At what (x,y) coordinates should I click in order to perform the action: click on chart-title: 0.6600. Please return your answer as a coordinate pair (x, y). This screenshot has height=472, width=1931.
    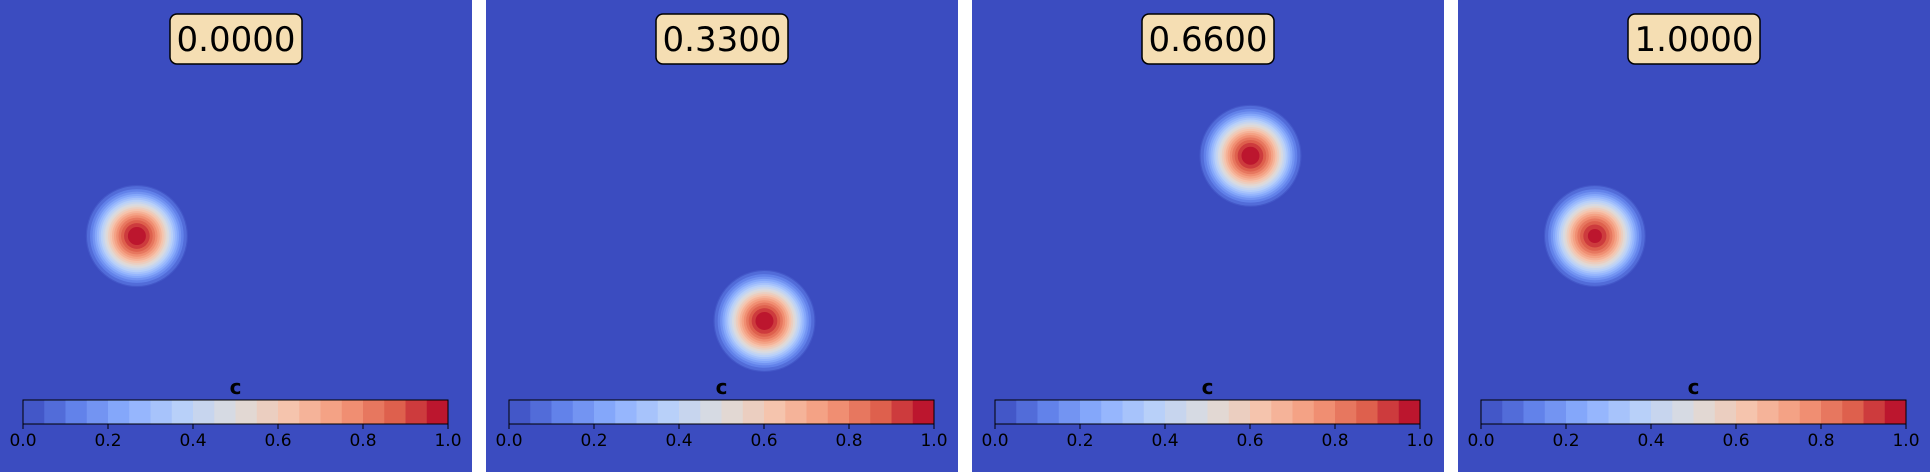
    Looking at the image, I should click on (1208, 40).